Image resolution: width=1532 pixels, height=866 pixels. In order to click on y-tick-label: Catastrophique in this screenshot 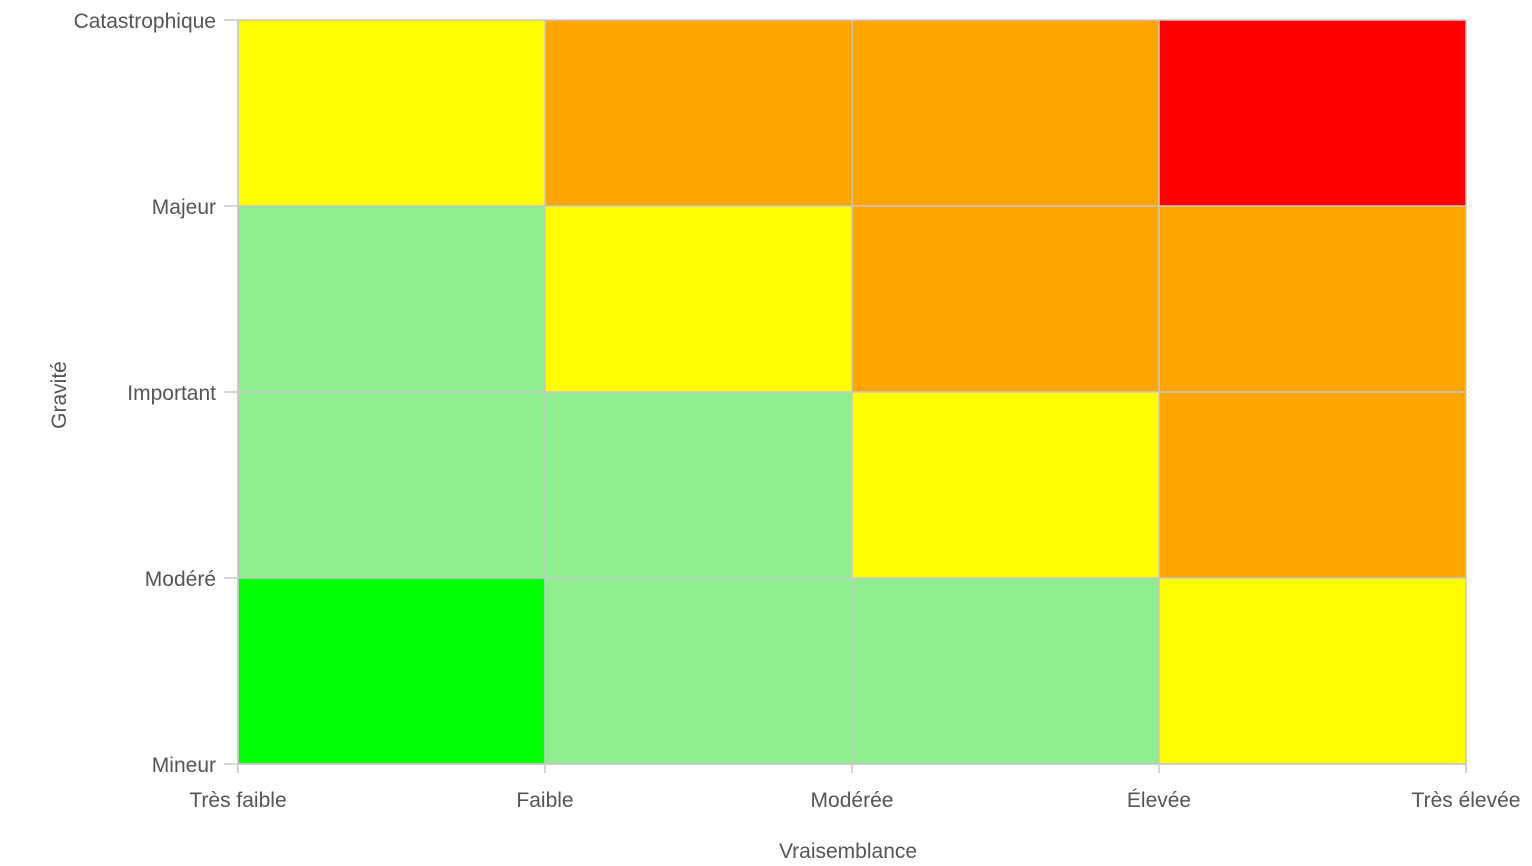, I will do `click(145, 21)`.